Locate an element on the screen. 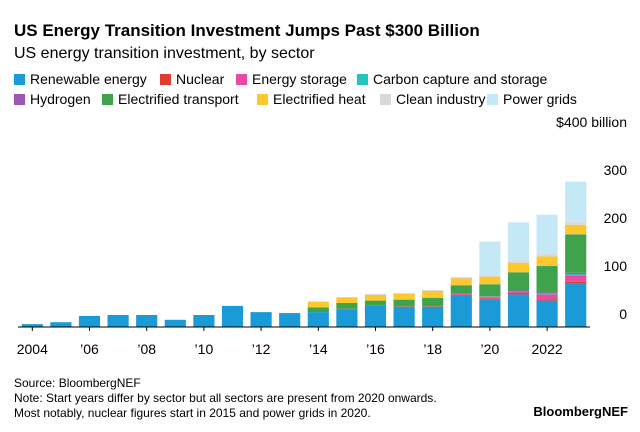 The height and width of the screenshot is (432, 640). x-tick-label: ’20 is located at coordinates (490, 349).